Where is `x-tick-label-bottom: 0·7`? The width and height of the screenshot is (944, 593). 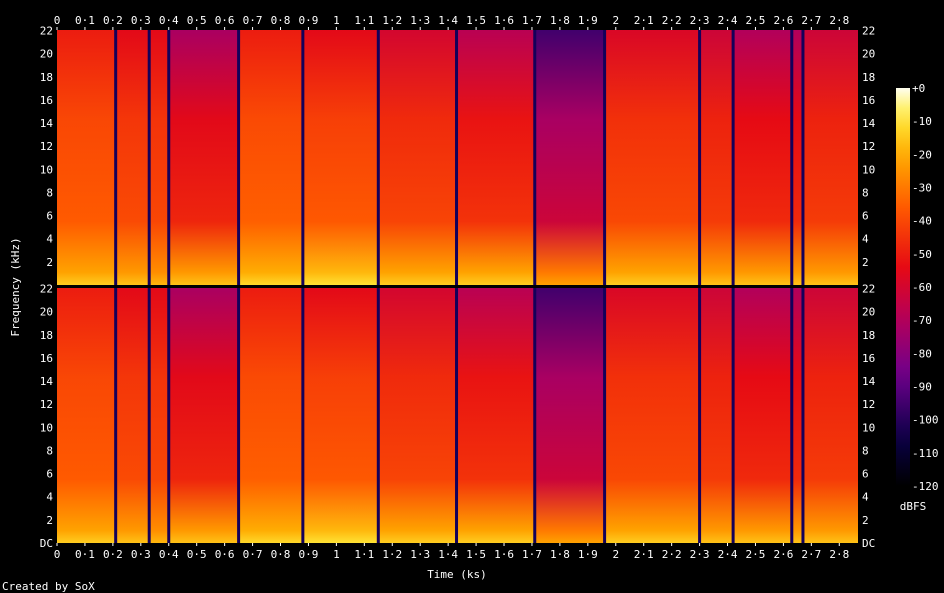
x-tick-label-bottom: 0·7 is located at coordinates (253, 554).